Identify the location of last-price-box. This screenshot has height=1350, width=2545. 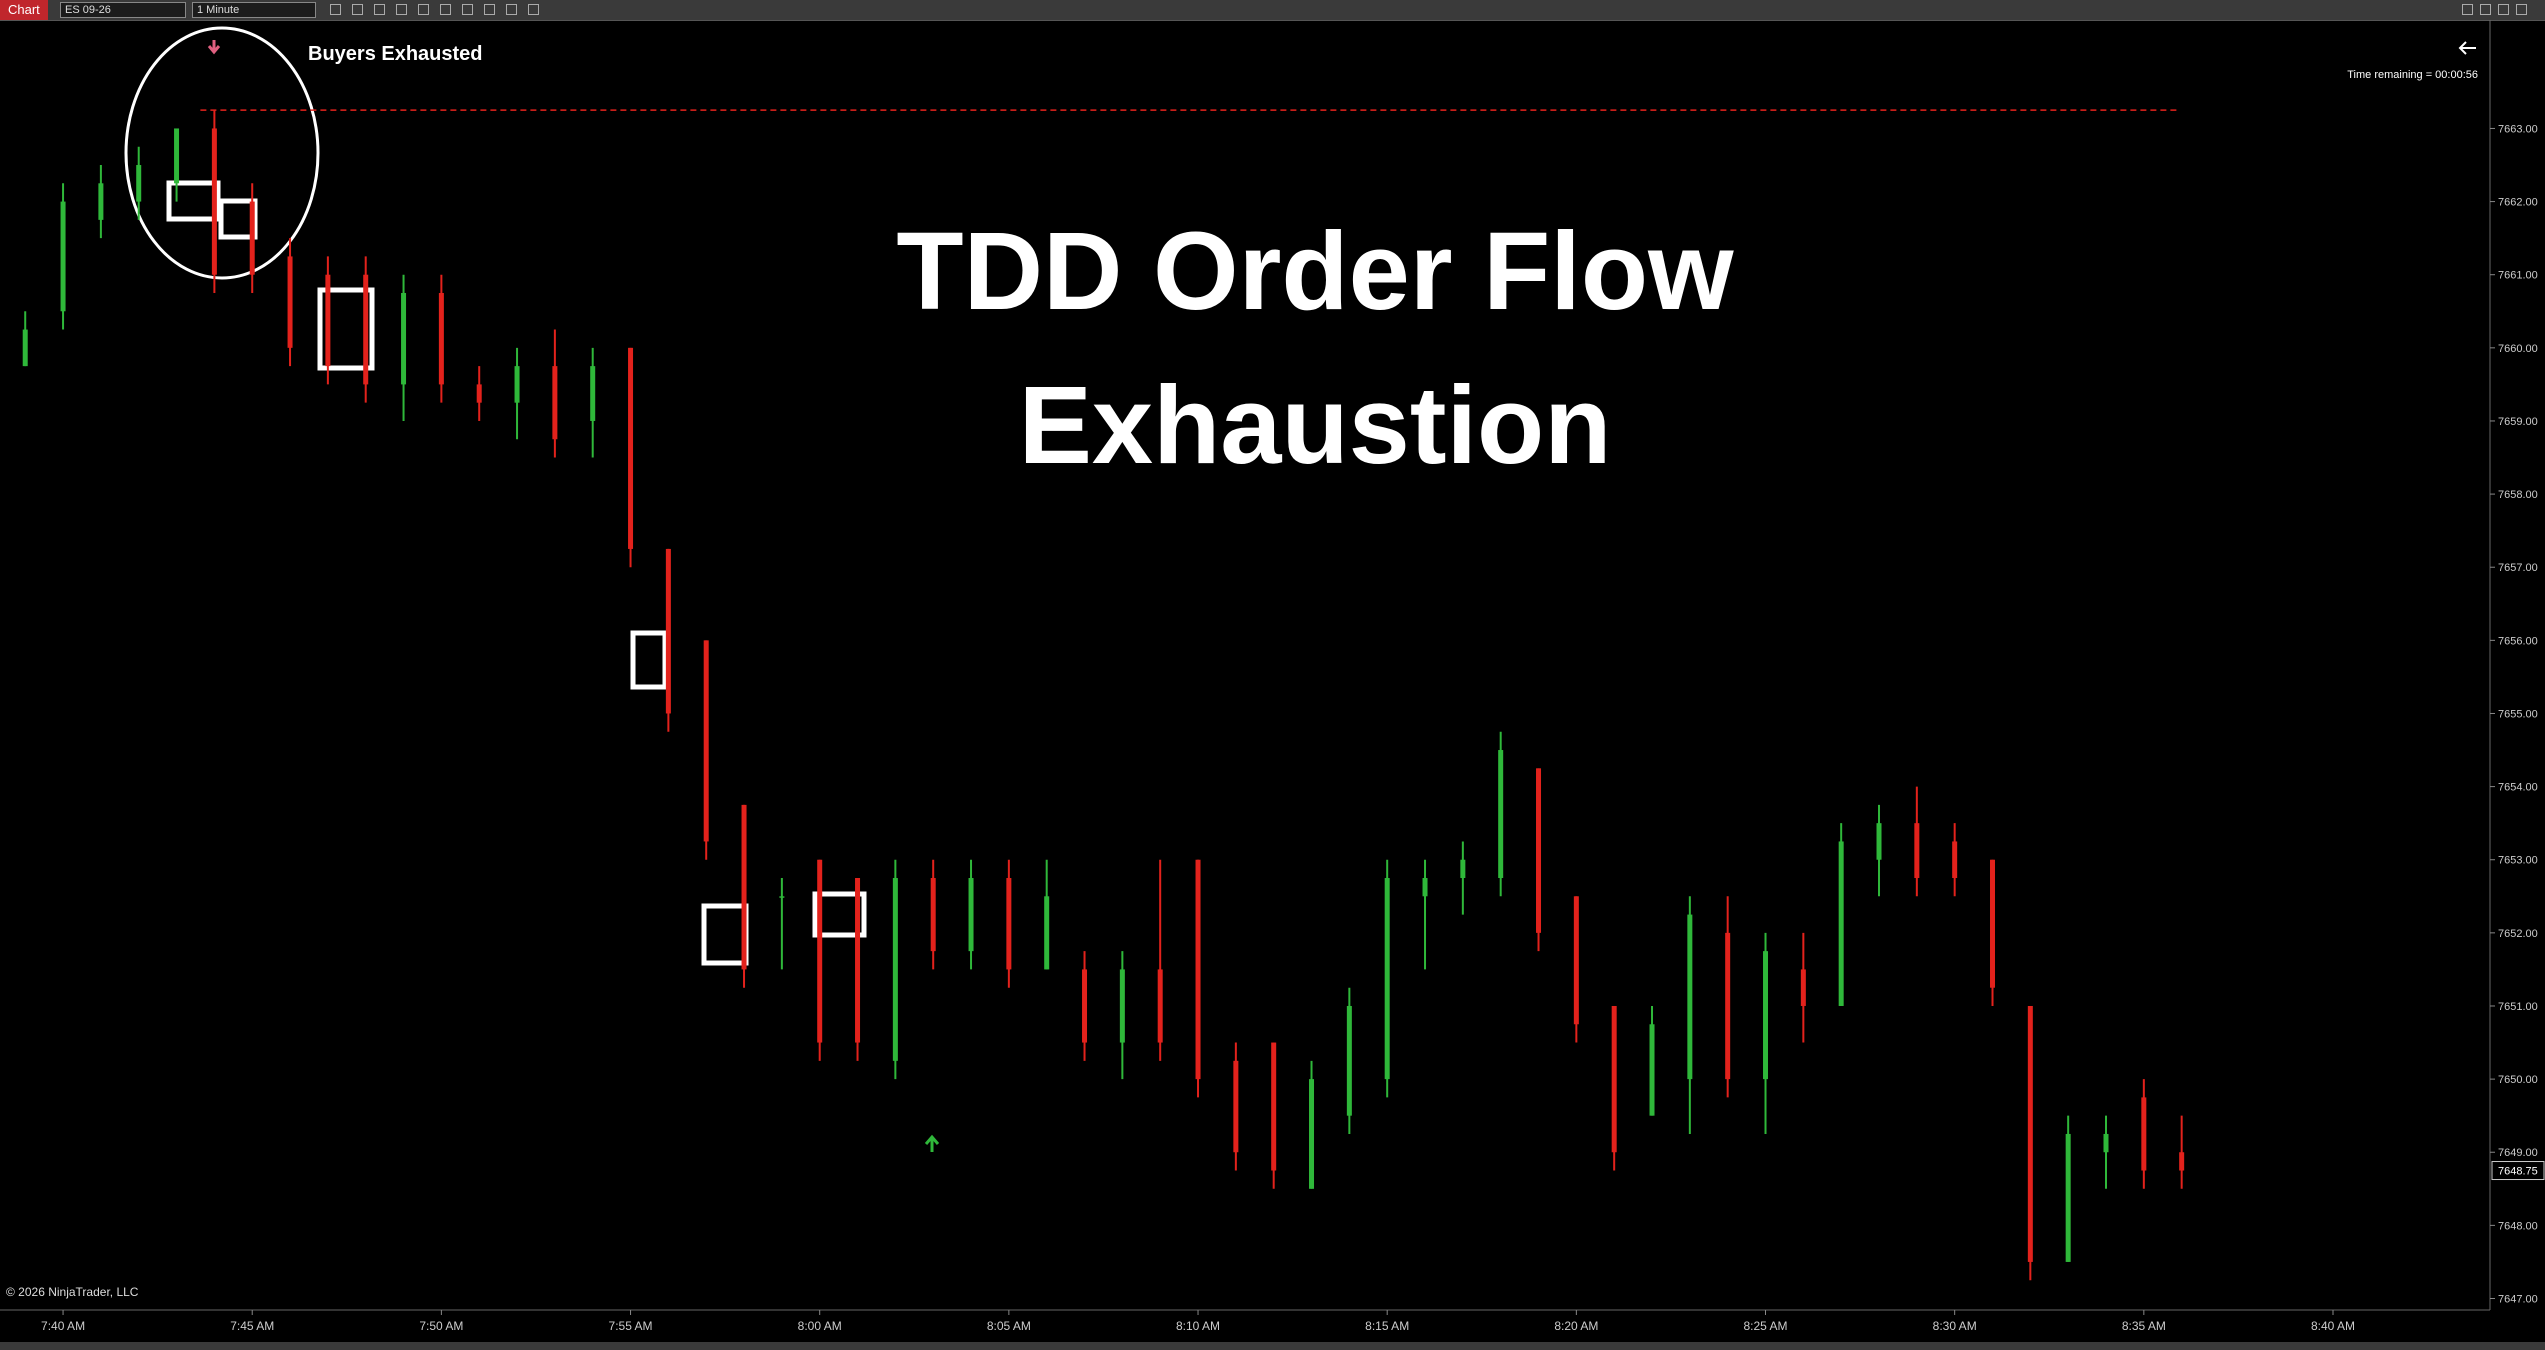
(2518, 1171).